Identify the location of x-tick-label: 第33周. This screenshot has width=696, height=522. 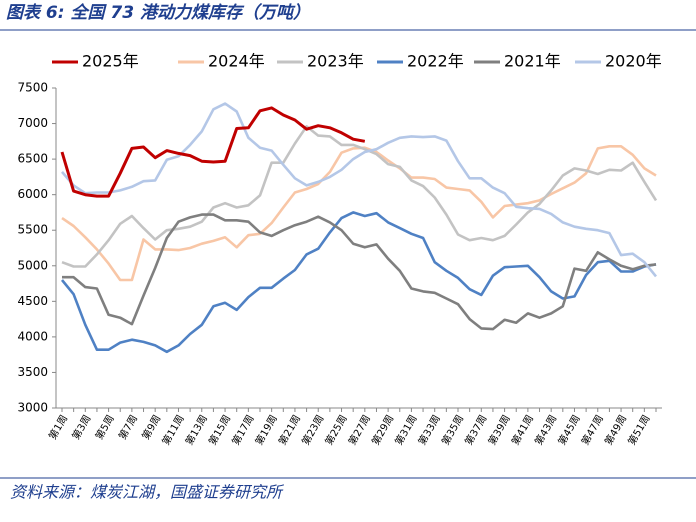
(429, 430).